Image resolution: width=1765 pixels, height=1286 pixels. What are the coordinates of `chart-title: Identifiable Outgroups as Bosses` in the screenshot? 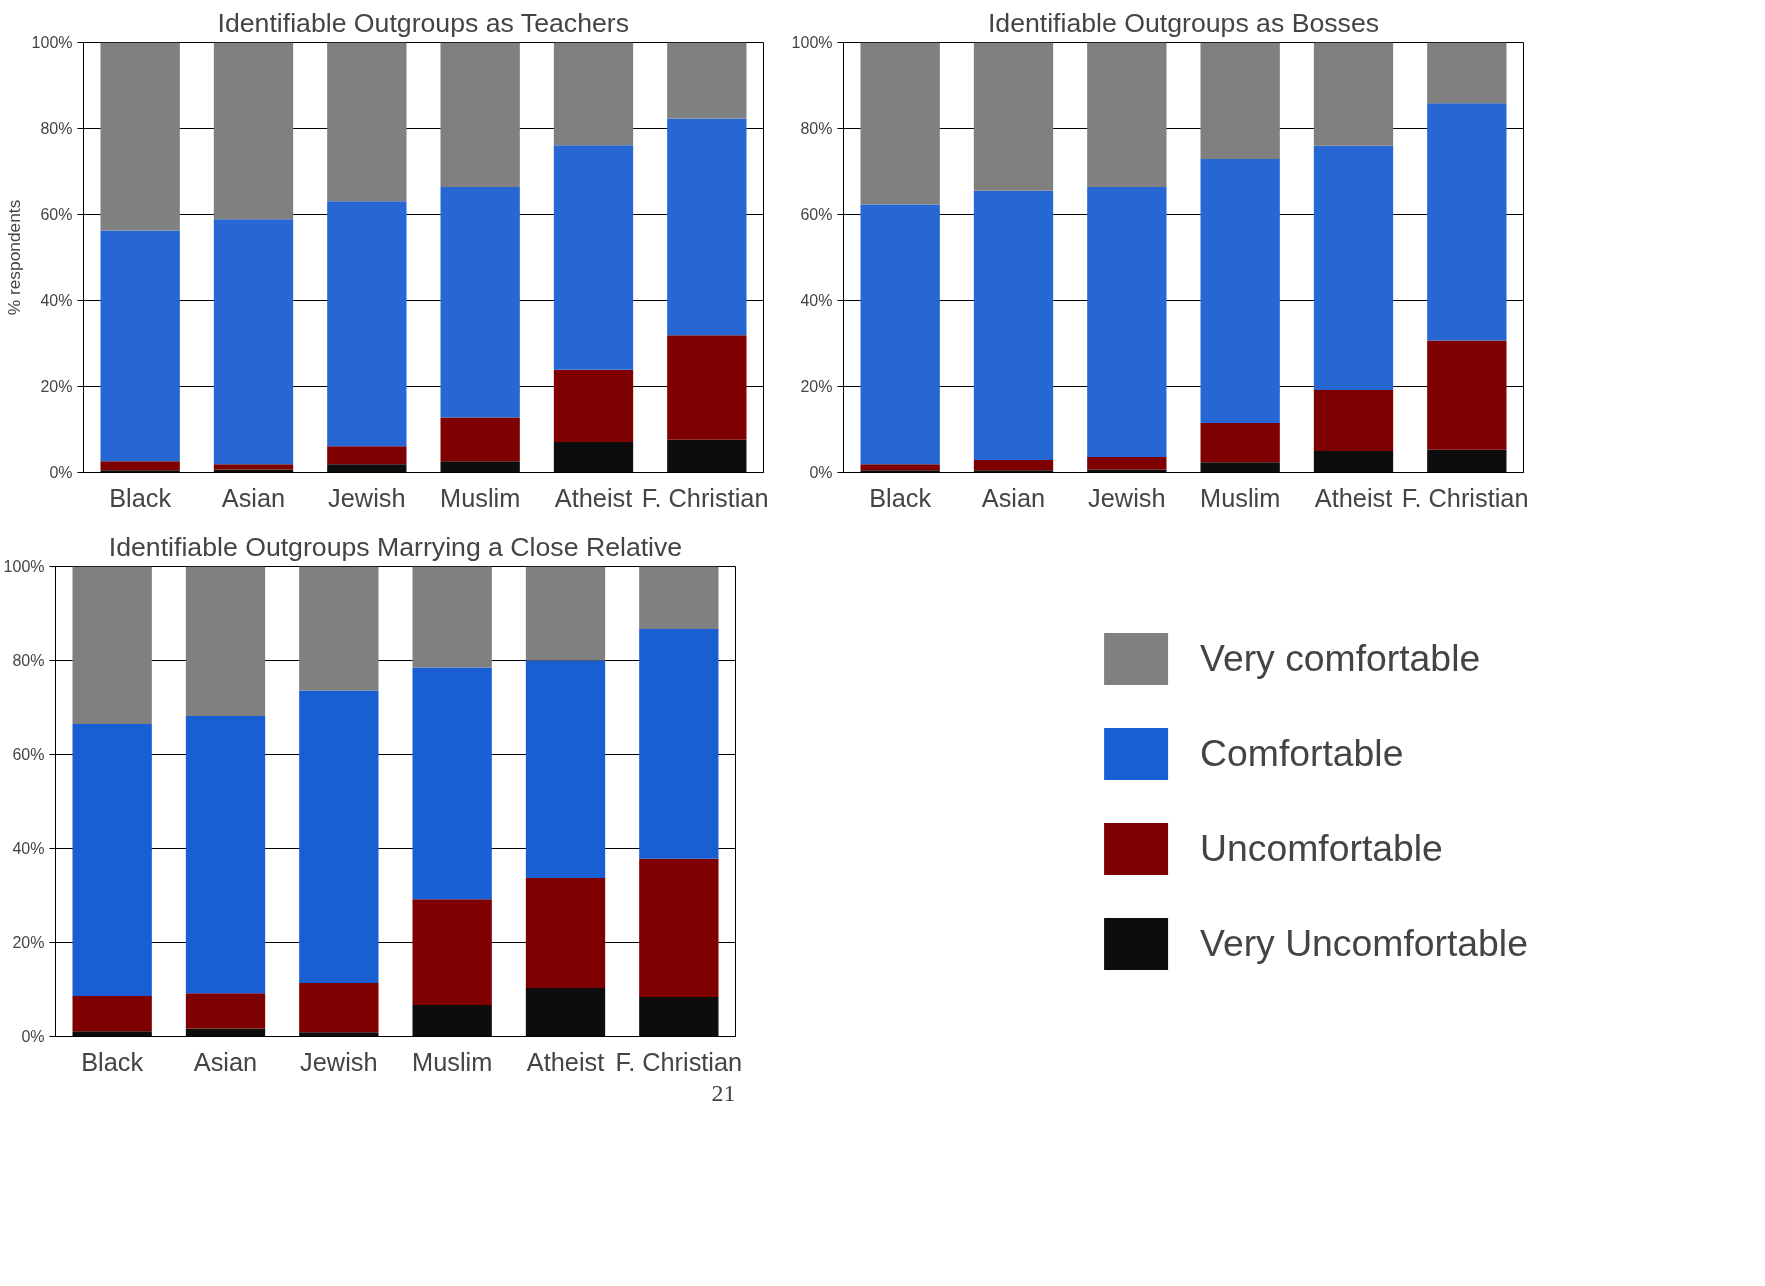 It's located at (1183, 22).